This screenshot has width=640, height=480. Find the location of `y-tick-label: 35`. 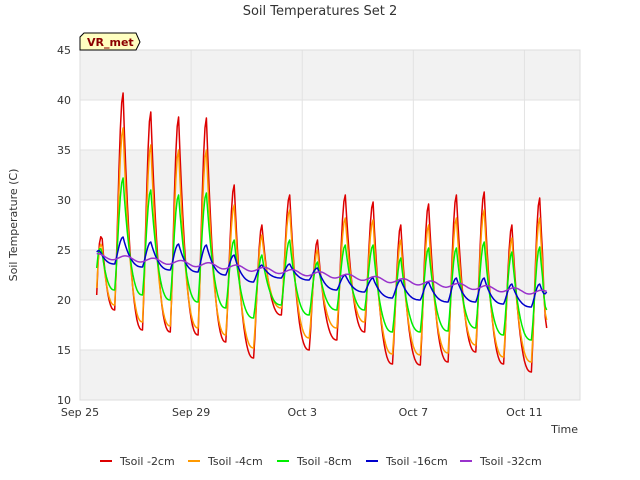

y-tick-label: 35 is located at coordinates (64, 150).